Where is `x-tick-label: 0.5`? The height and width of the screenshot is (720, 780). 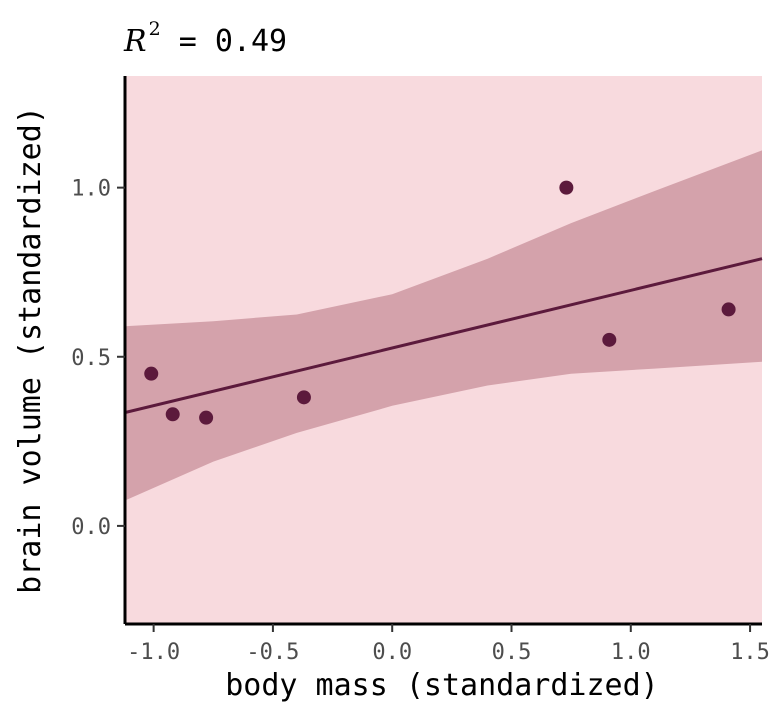
x-tick-label: 0.5 is located at coordinates (512, 652).